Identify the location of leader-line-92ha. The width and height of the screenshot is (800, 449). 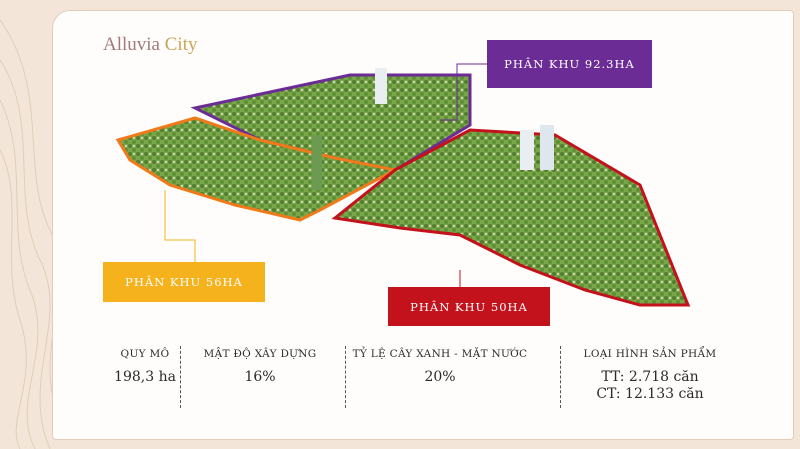
(463, 92).